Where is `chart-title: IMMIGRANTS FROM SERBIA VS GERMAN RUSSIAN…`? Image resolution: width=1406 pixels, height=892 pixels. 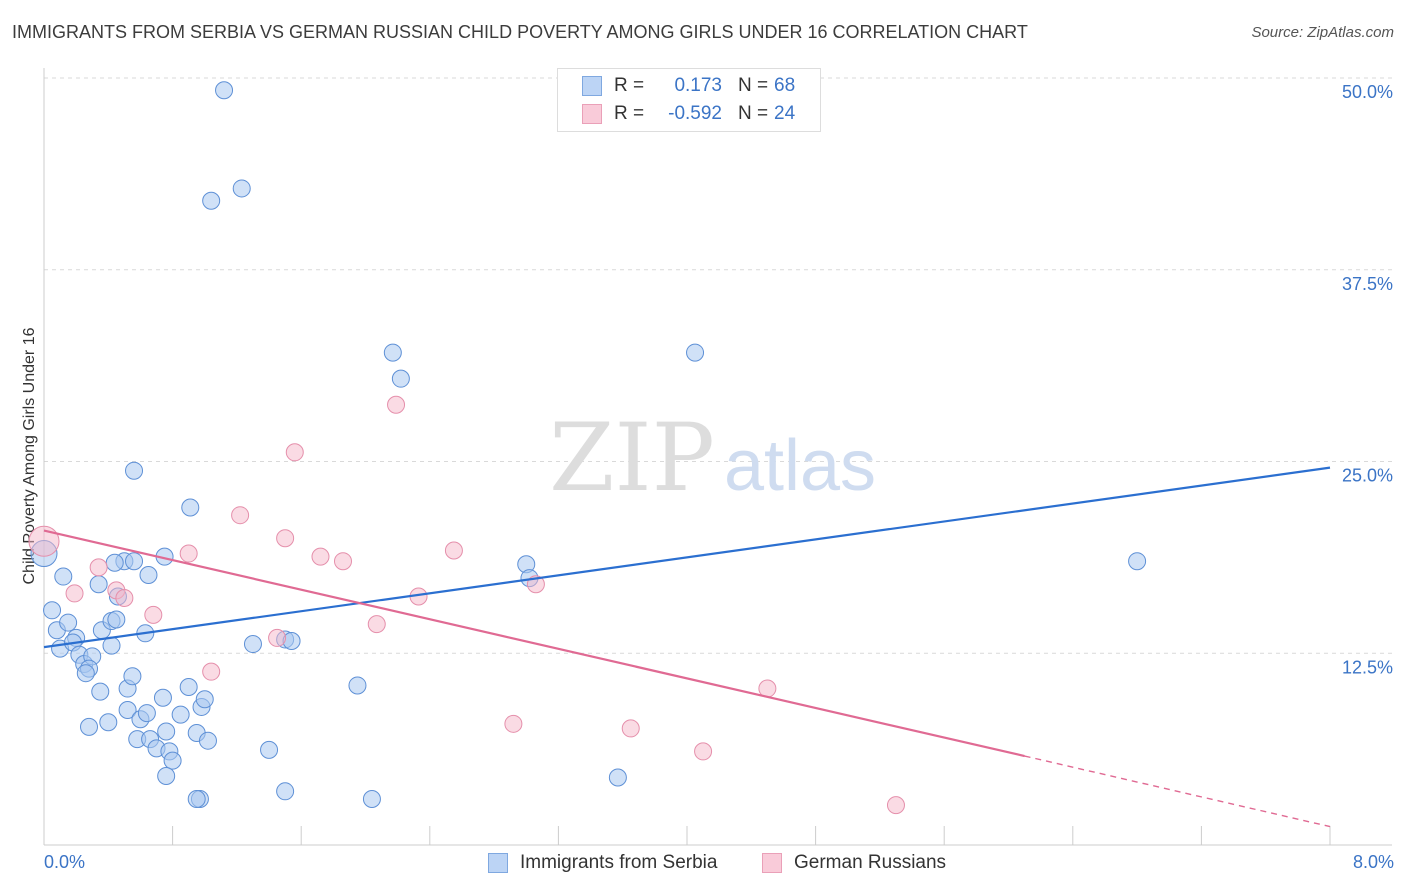 chart-title: IMMIGRANTS FROM SERBIA VS GERMAN RUSSIAN… is located at coordinates (520, 32).